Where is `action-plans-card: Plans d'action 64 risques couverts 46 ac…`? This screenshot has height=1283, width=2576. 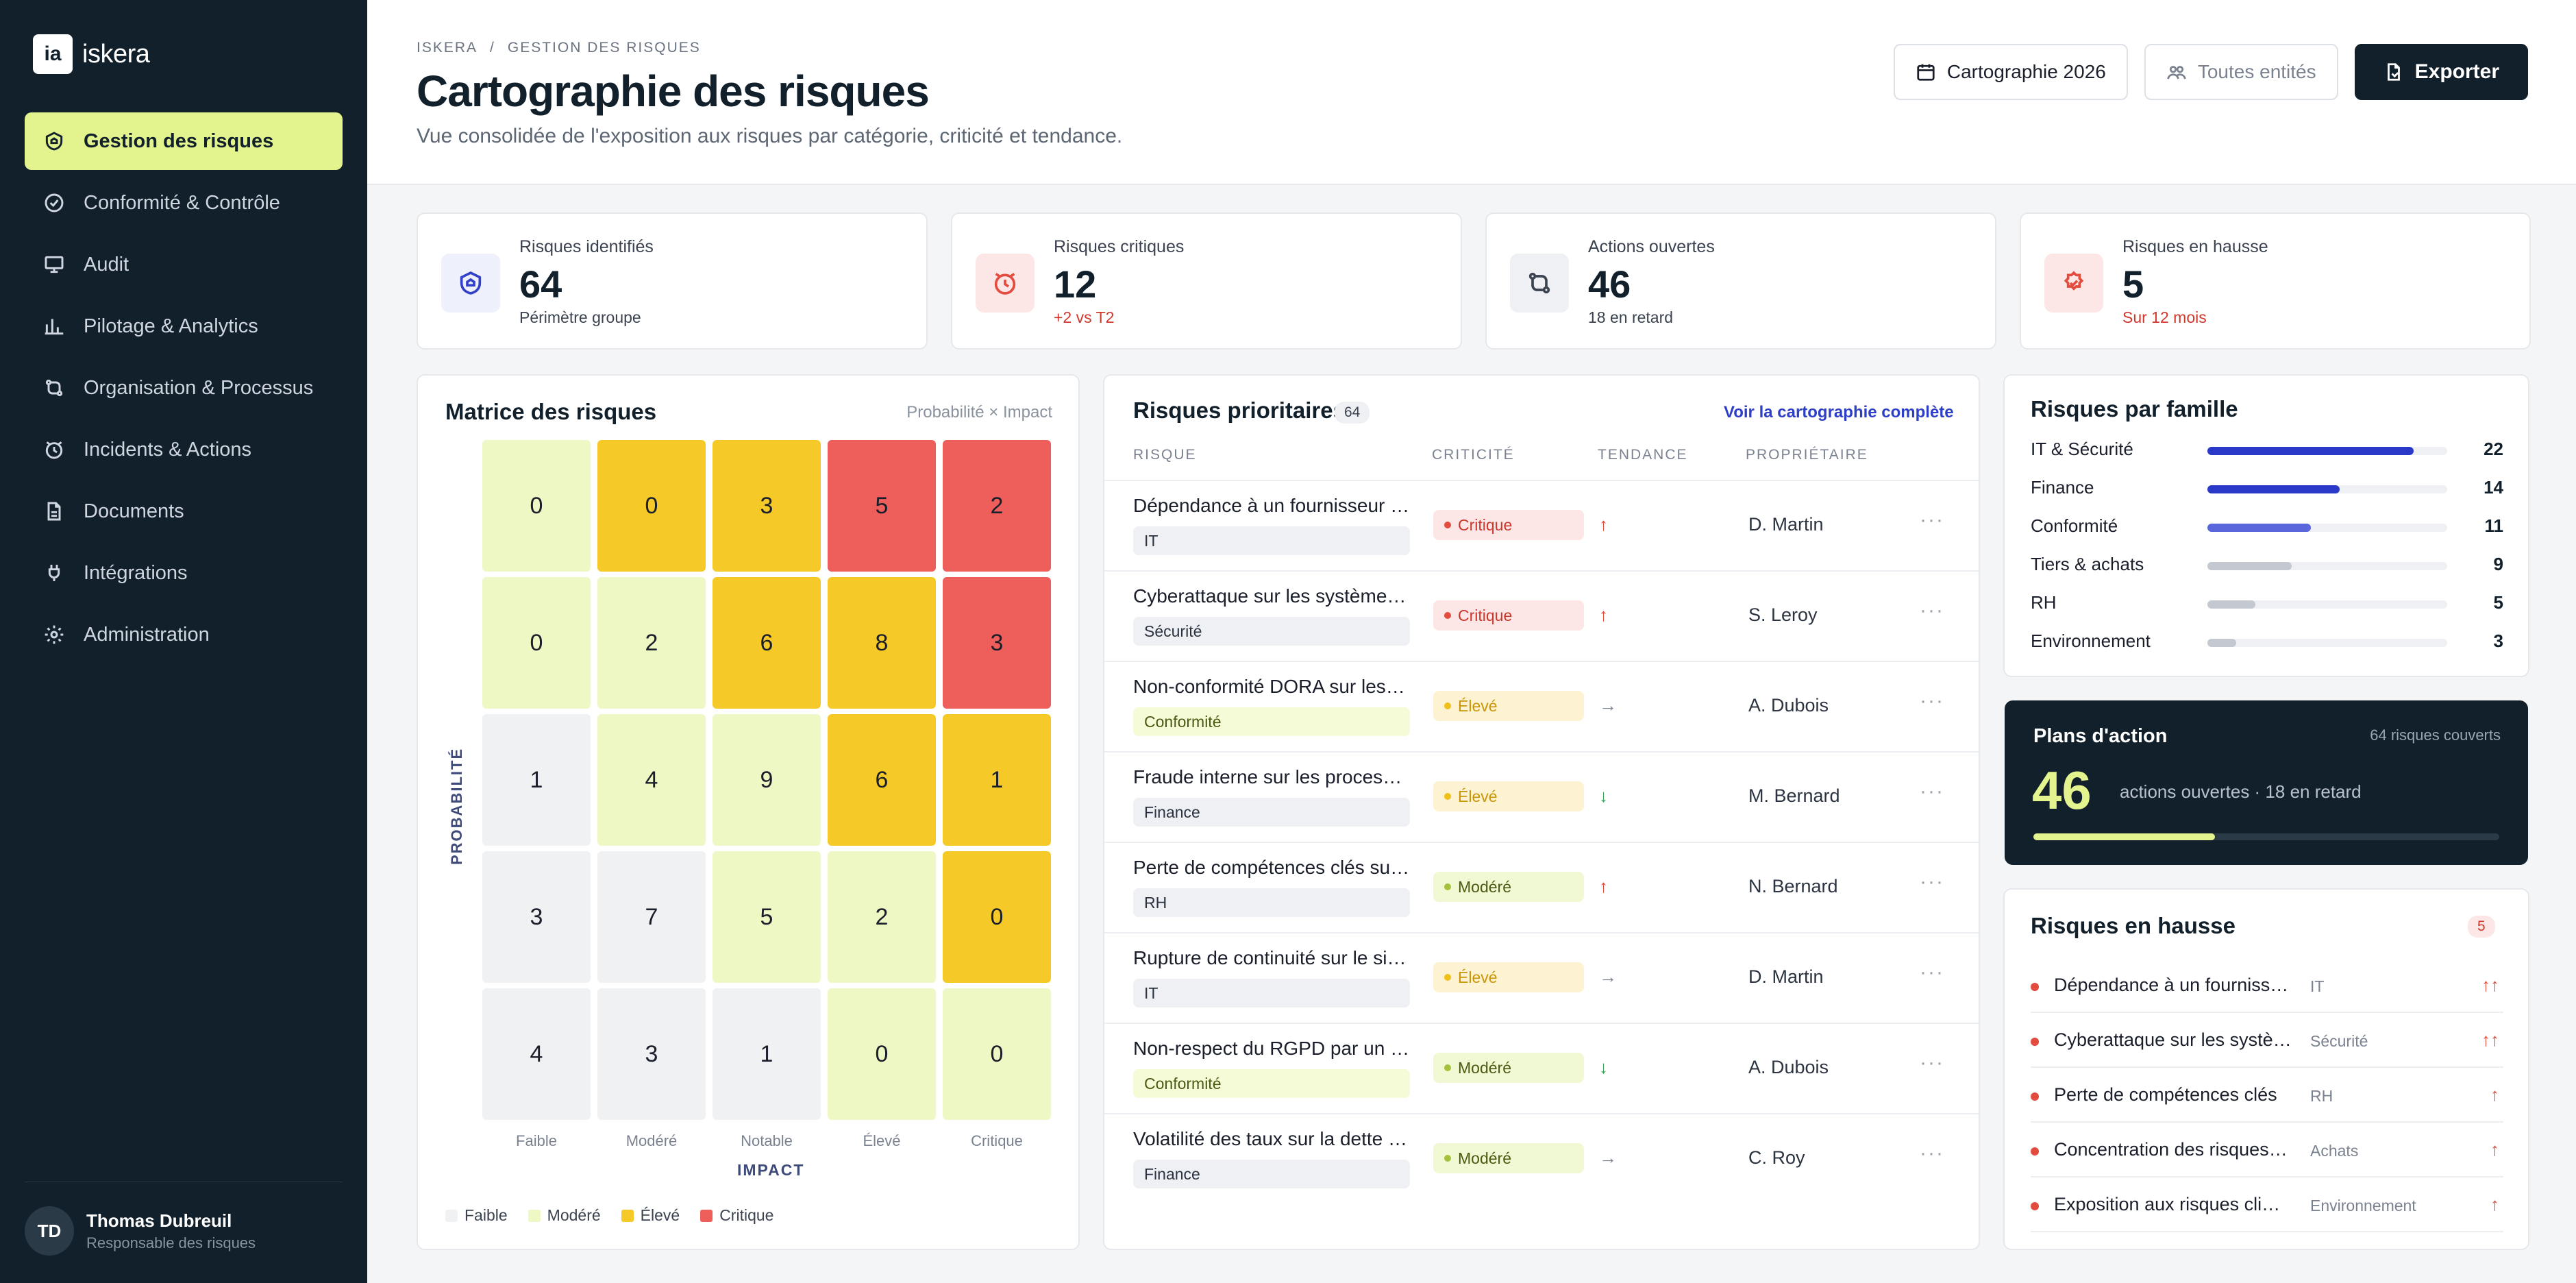 action-plans-card: Plans d'action 64 risques couverts 46 ac… is located at coordinates (2266, 783).